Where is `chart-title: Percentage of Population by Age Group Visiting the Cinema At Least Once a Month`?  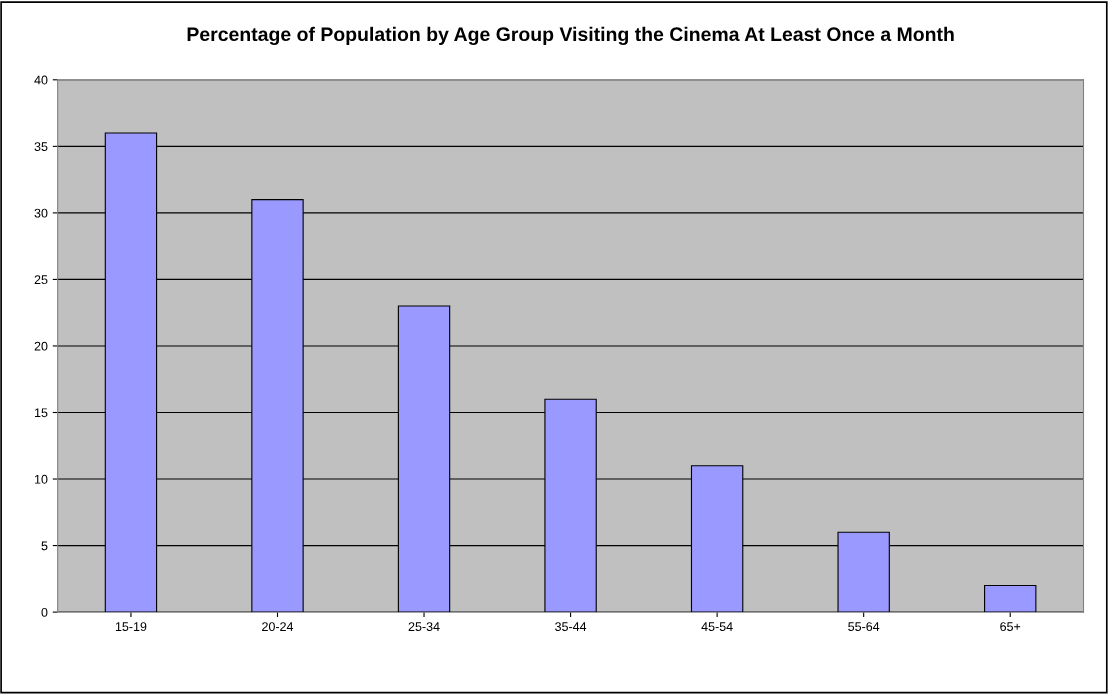
chart-title: Percentage of Population by Age Group Visiting the Cinema At Least Once a Month is located at coordinates (570, 36).